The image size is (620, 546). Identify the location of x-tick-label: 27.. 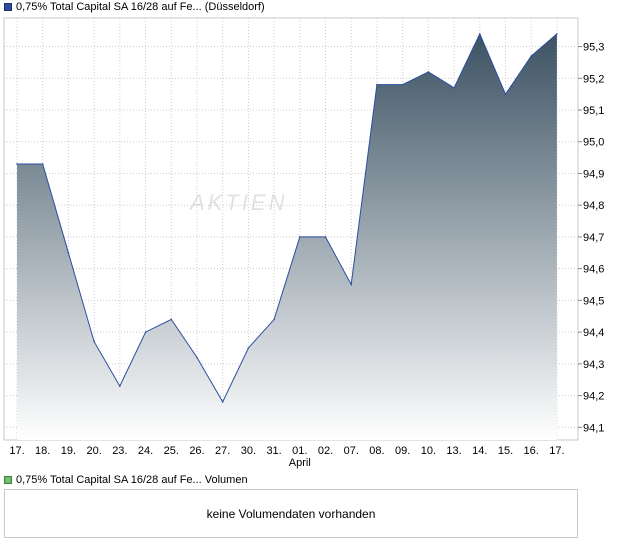
(222, 451).